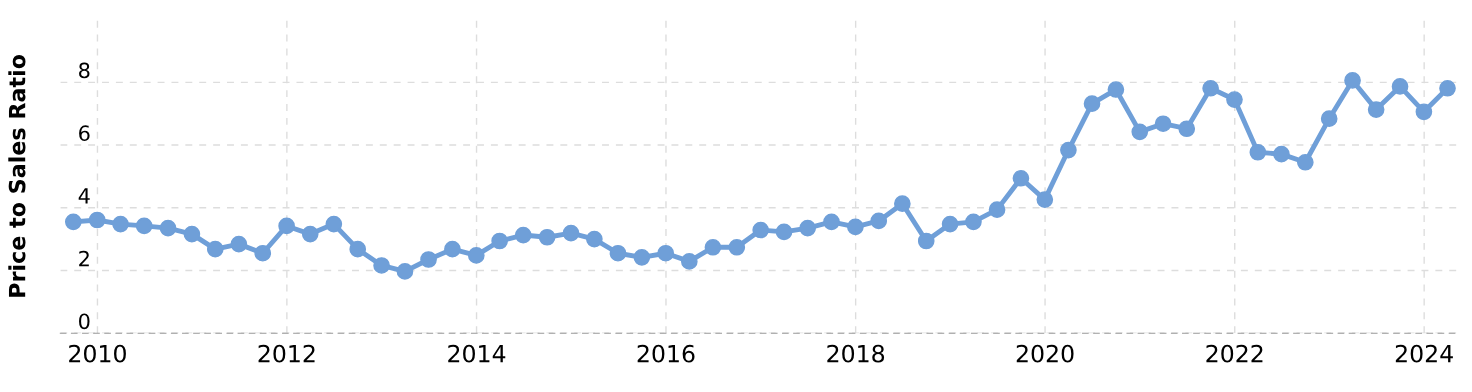 This screenshot has height=392, width=1472. What do you see at coordinates (97, 353) in the screenshot?
I see `x-tick-label: 2010` at bounding box center [97, 353].